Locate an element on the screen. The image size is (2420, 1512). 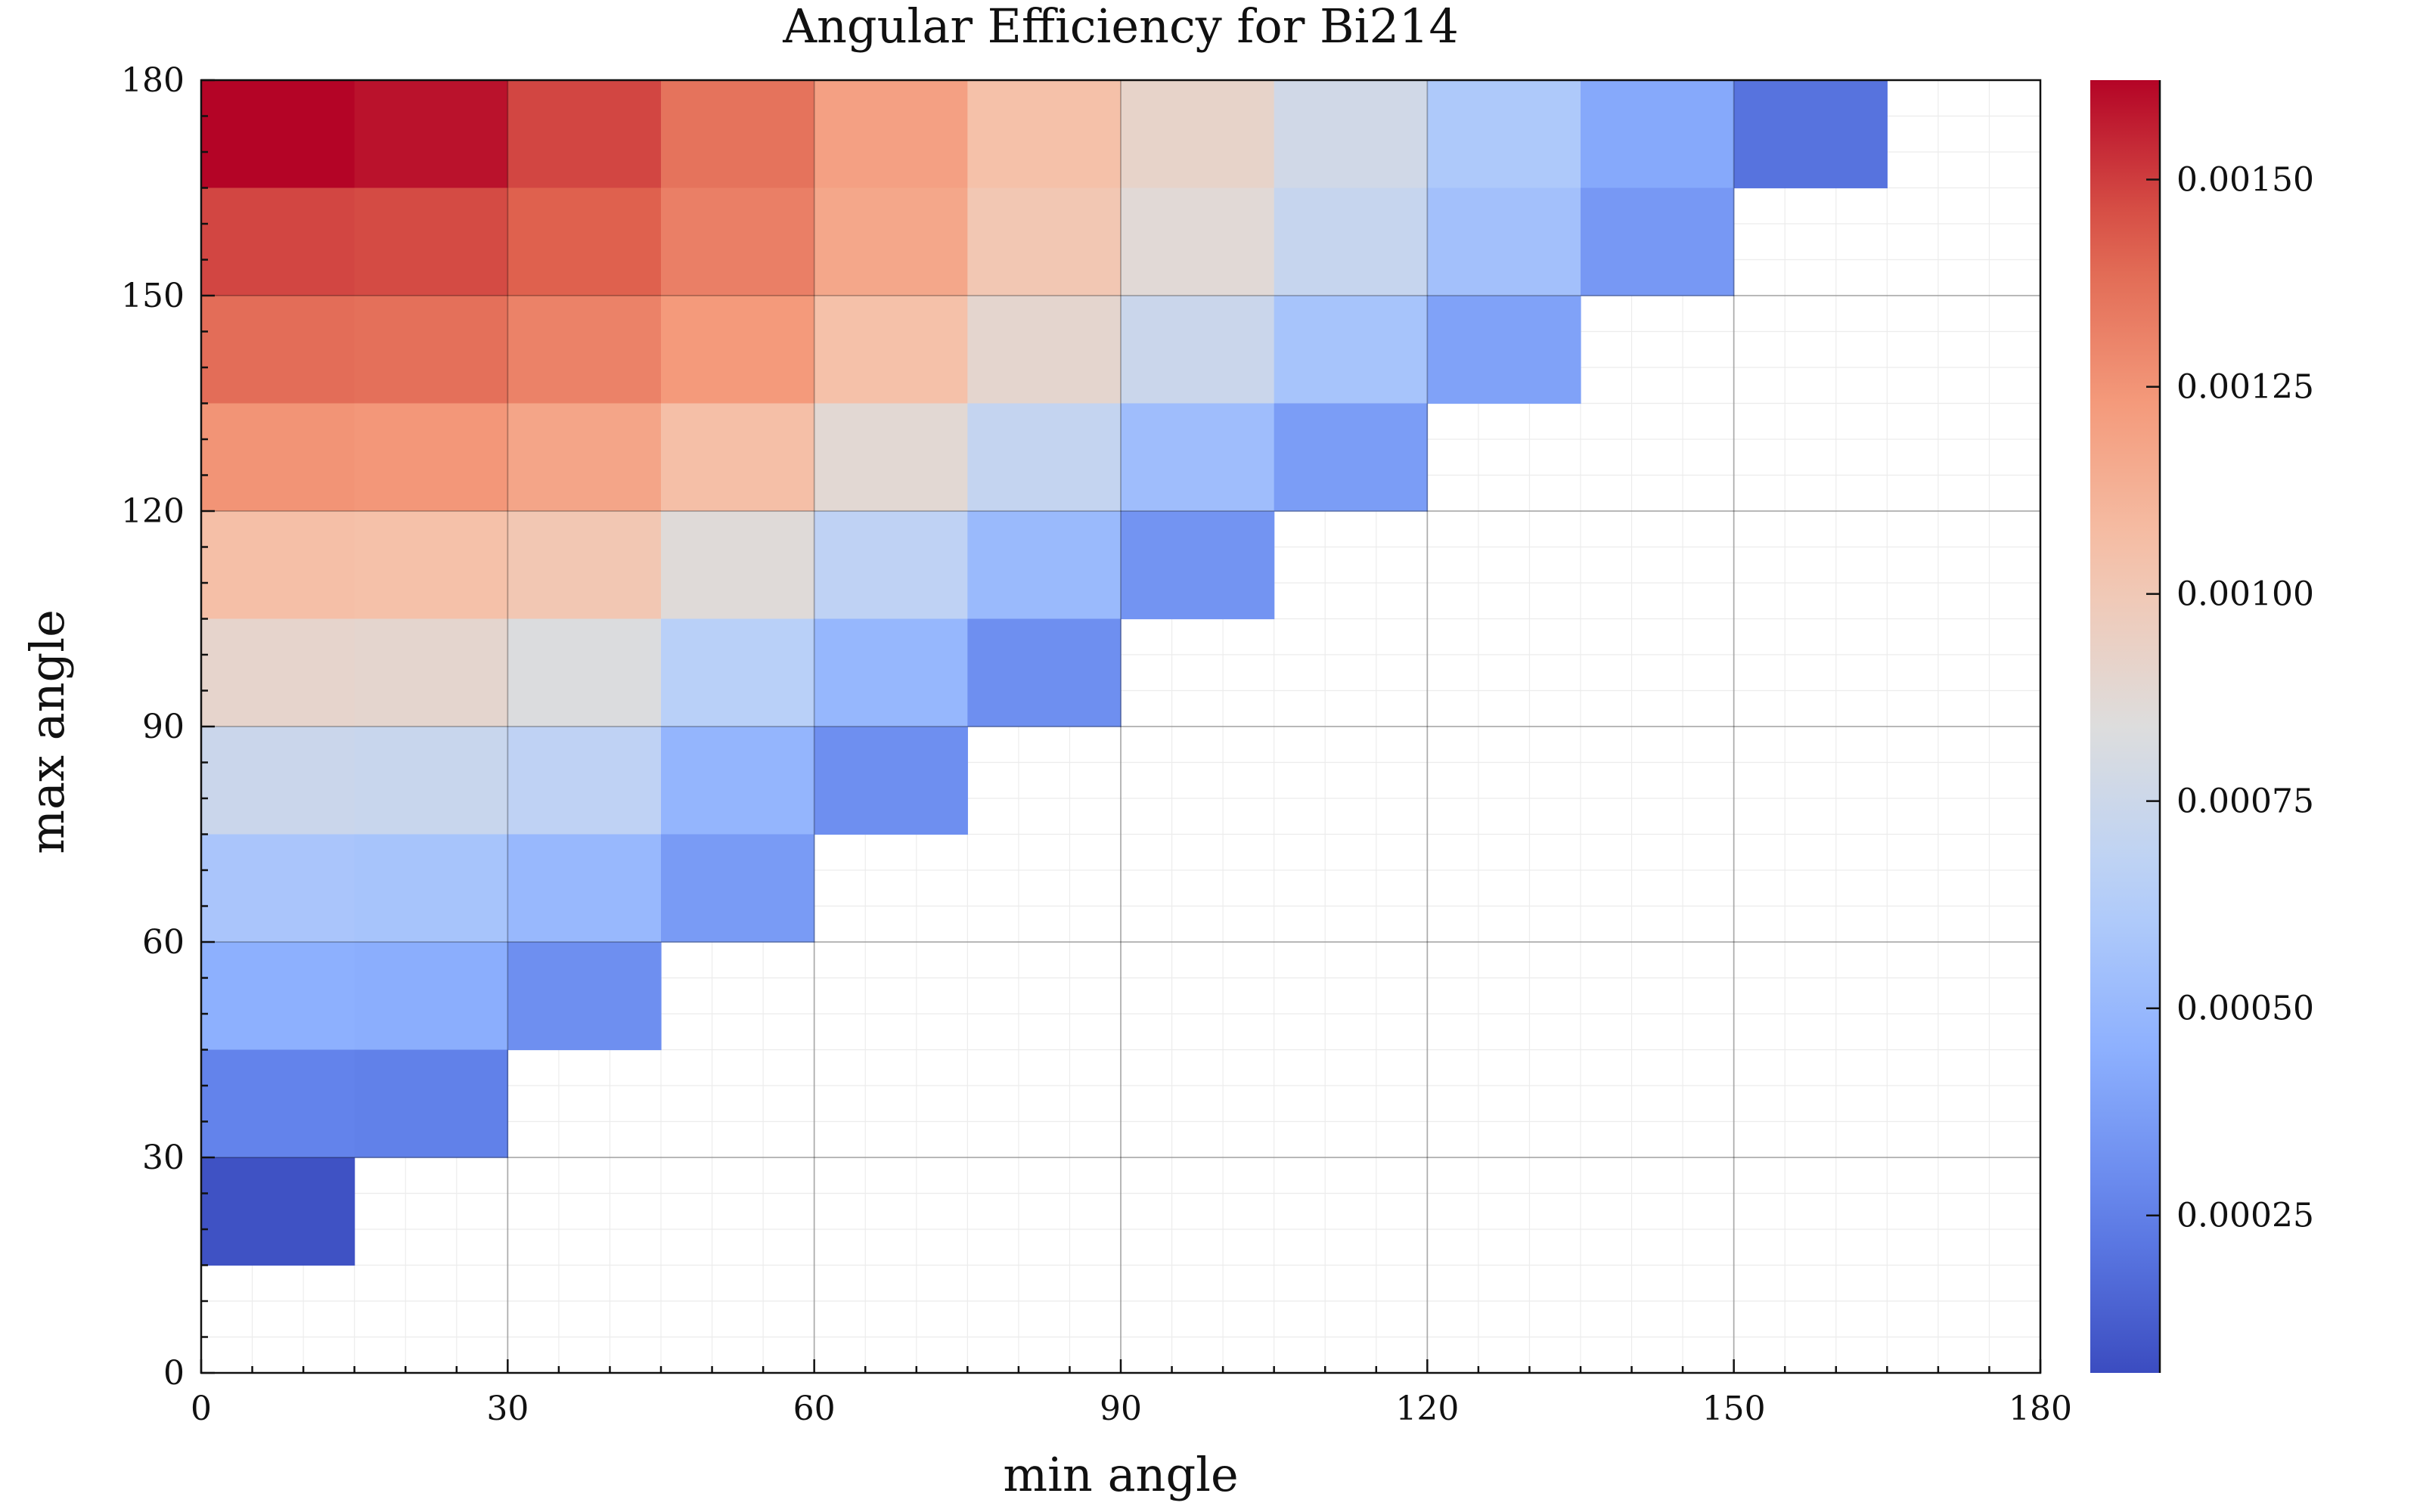
x-tick-label: 90 is located at coordinates (1121, 1409).